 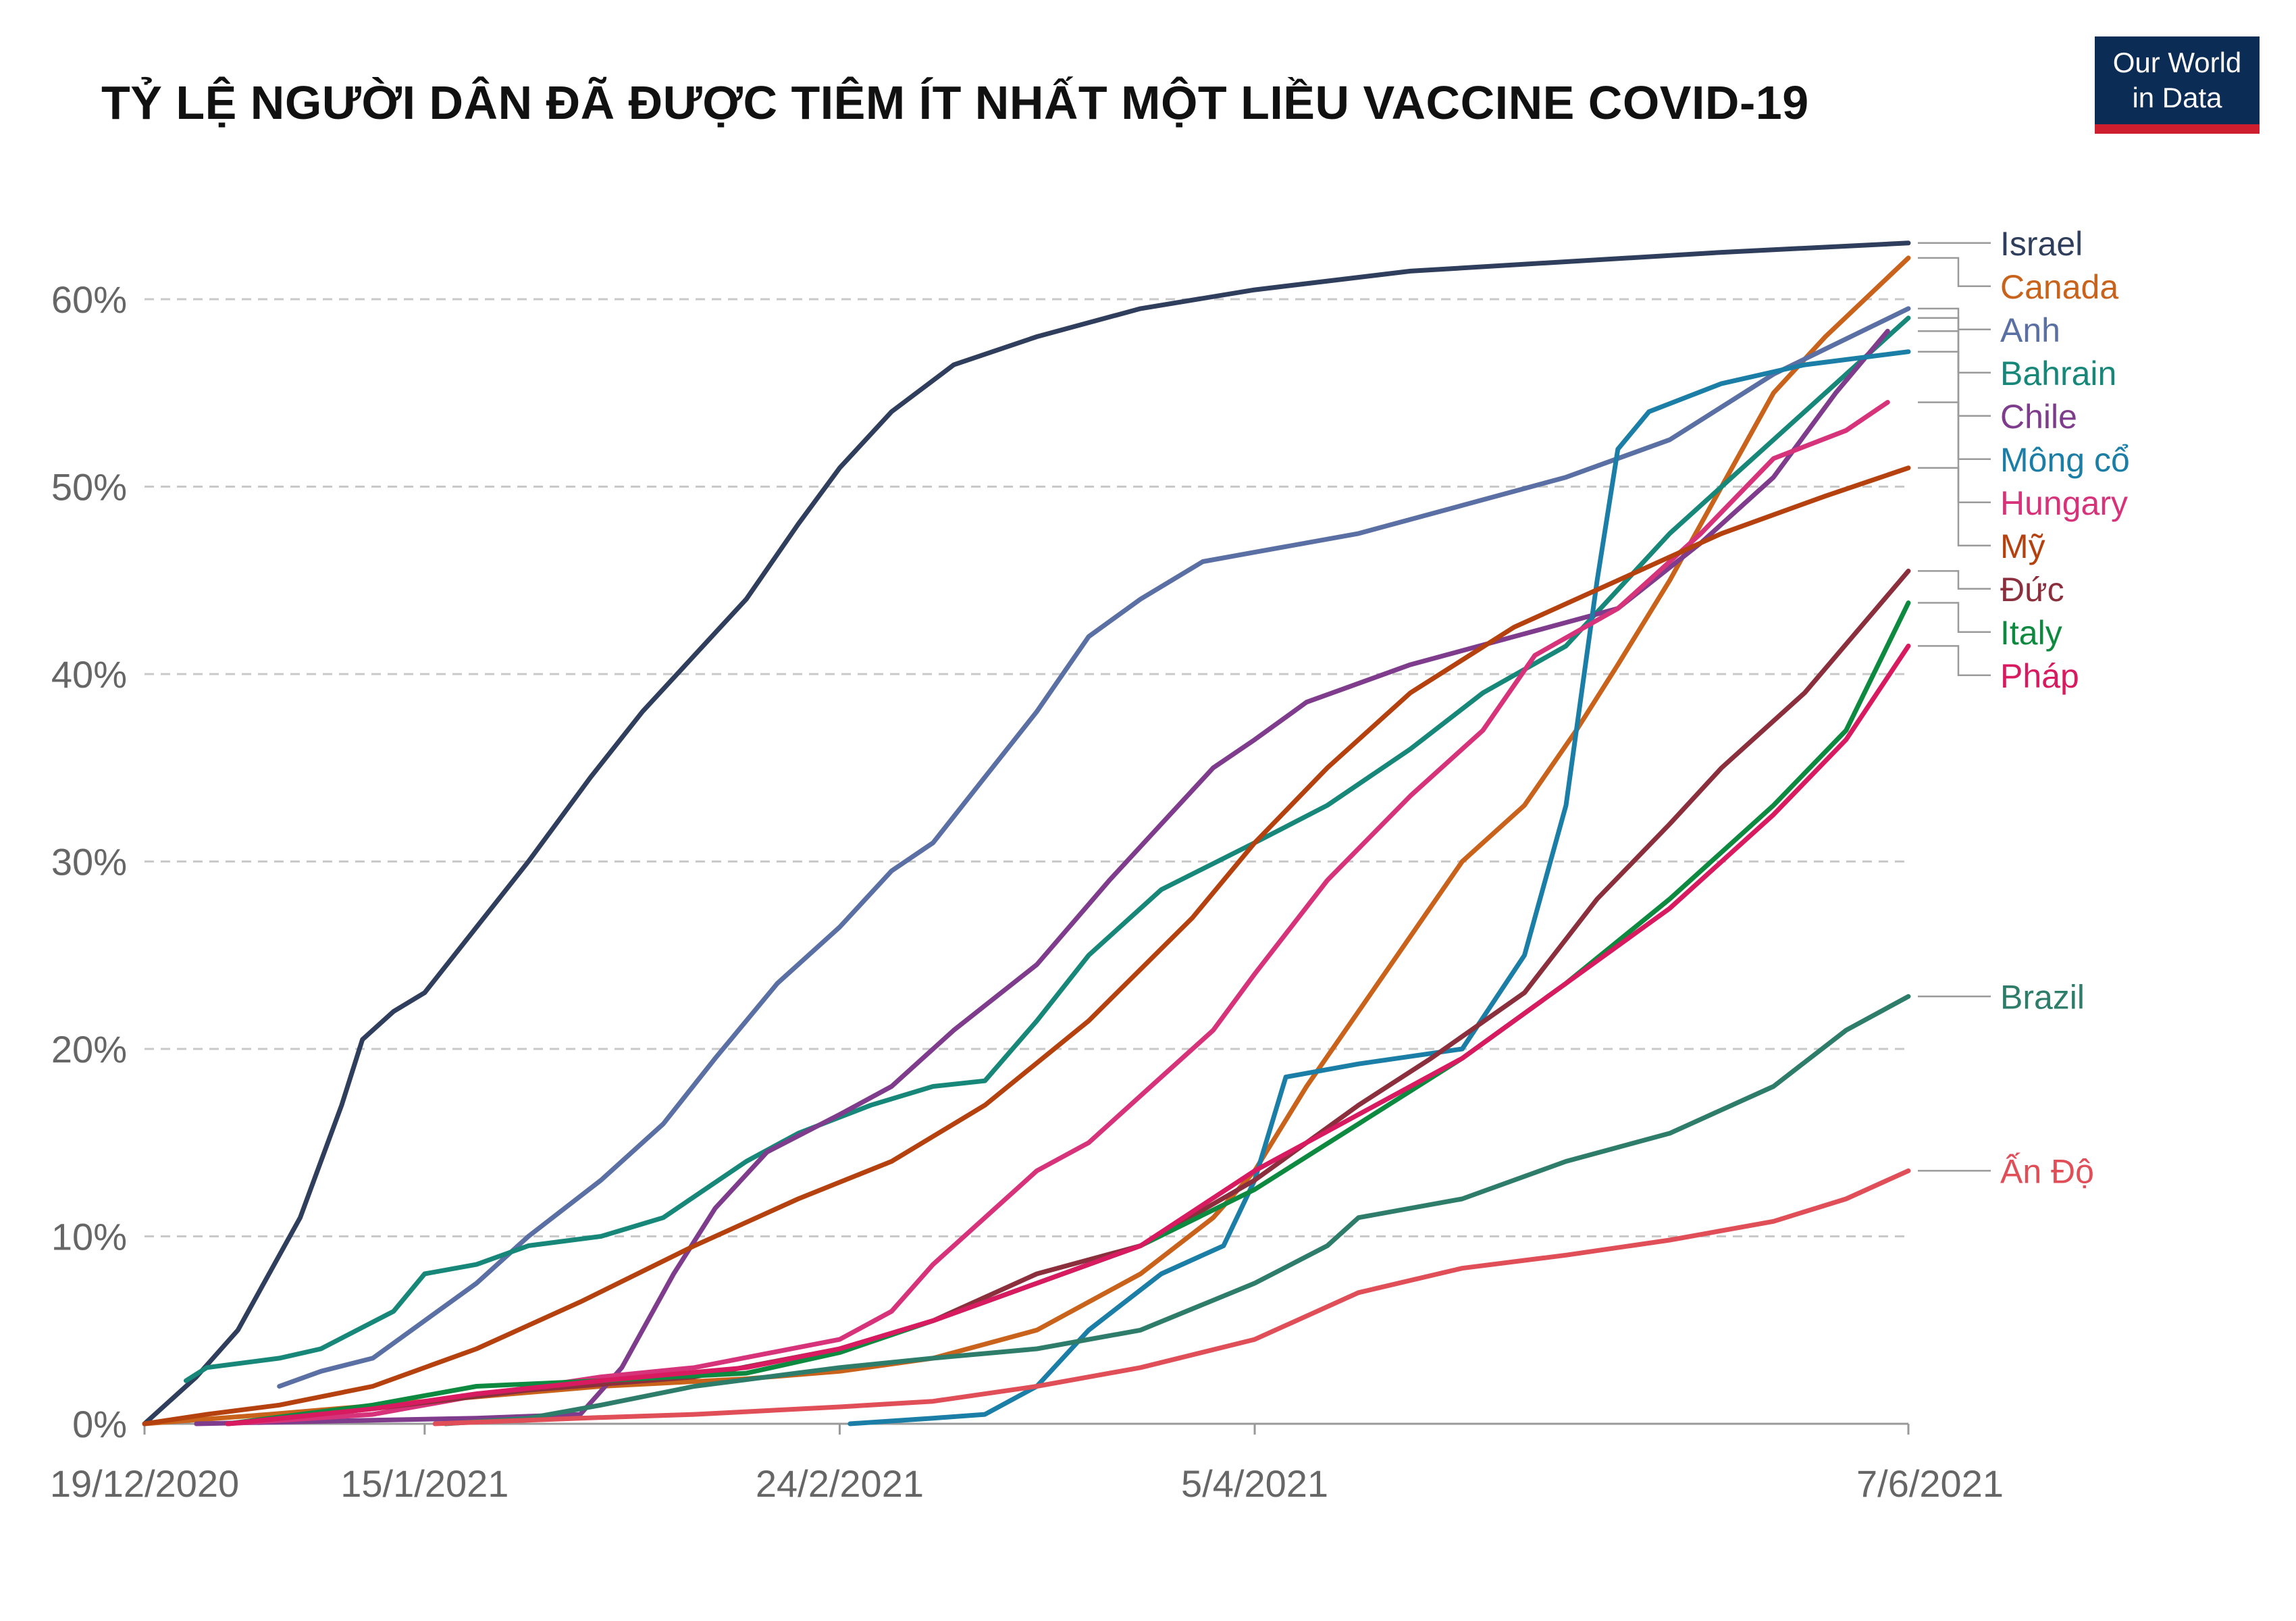 I want to click on series-label-Mông cổ: Mông cổ, so click(x=2065, y=460).